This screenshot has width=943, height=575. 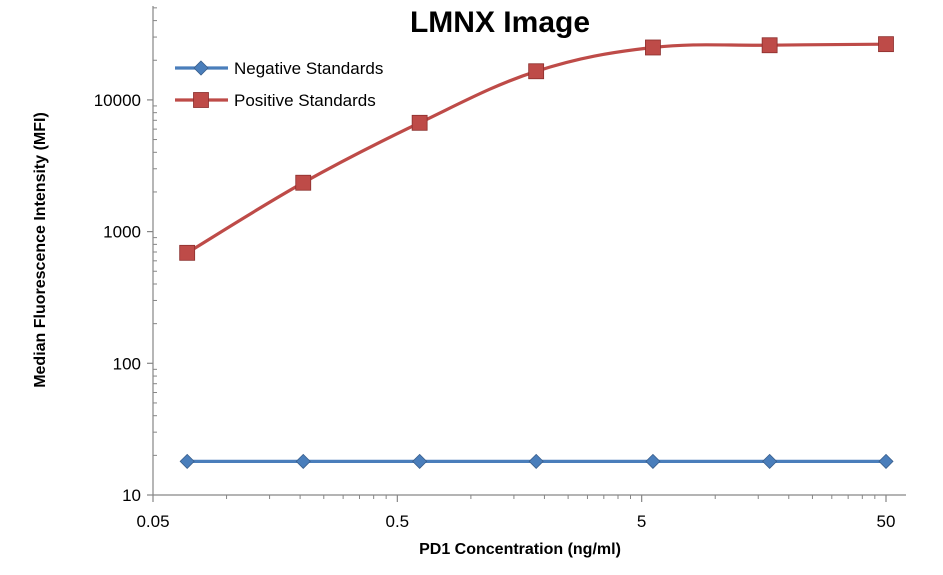 What do you see at coordinates (122, 232) in the screenshot?
I see `y-tick-label: 1000` at bounding box center [122, 232].